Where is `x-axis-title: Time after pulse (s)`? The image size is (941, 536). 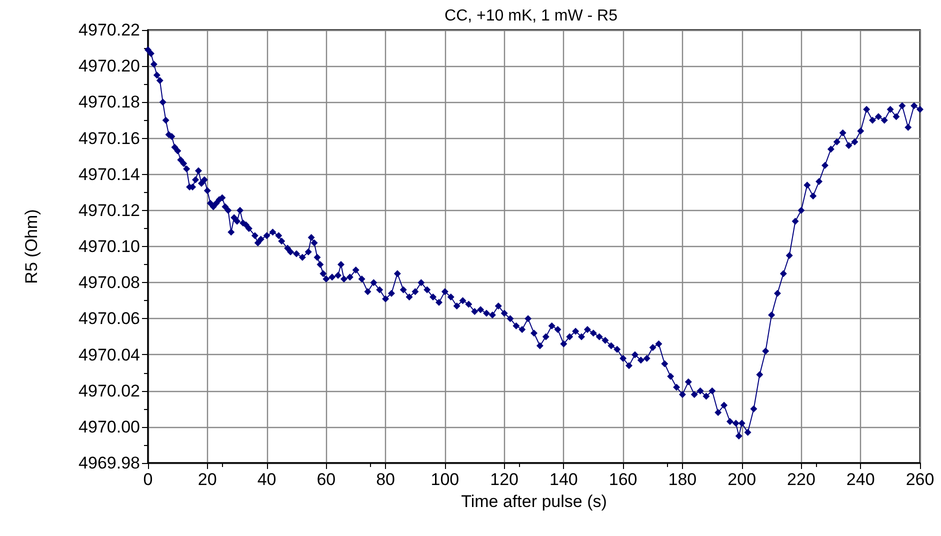
x-axis-title: Time after pulse (s) is located at coordinates (534, 501).